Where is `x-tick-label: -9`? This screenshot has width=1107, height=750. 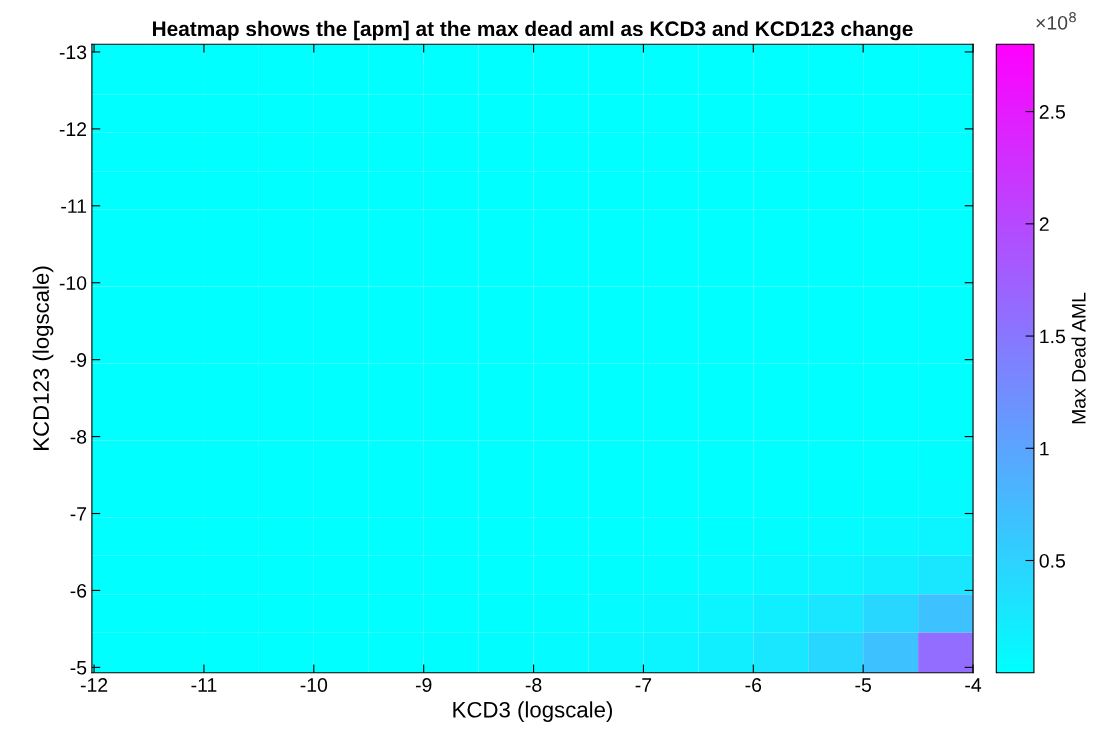
x-tick-label: -9 is located at coordinates (423, 685).